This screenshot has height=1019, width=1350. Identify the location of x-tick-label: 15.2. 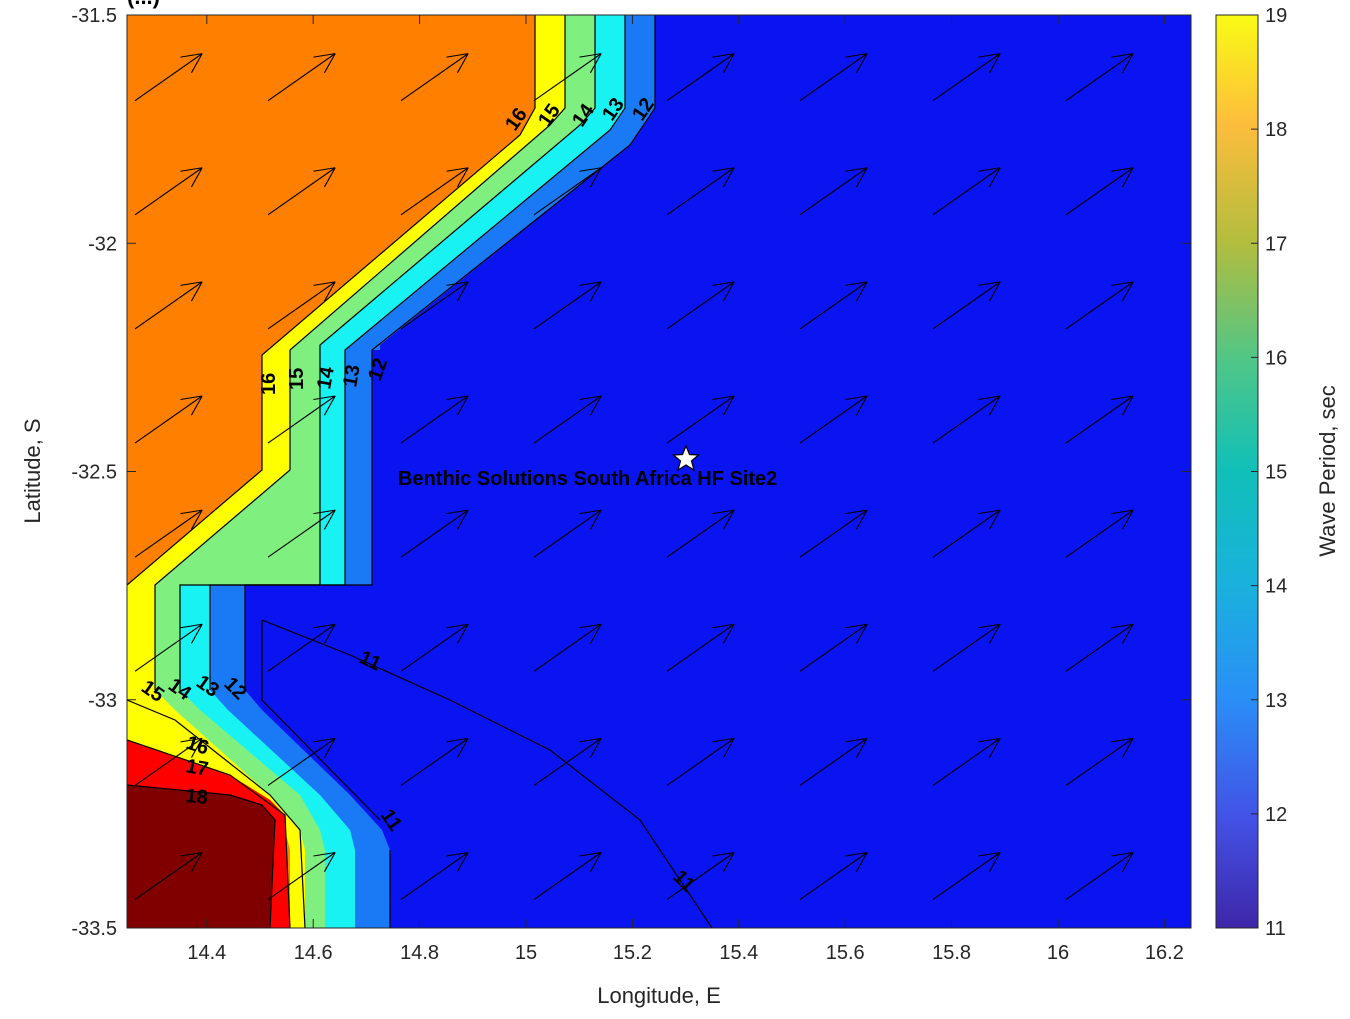
(632, 953).